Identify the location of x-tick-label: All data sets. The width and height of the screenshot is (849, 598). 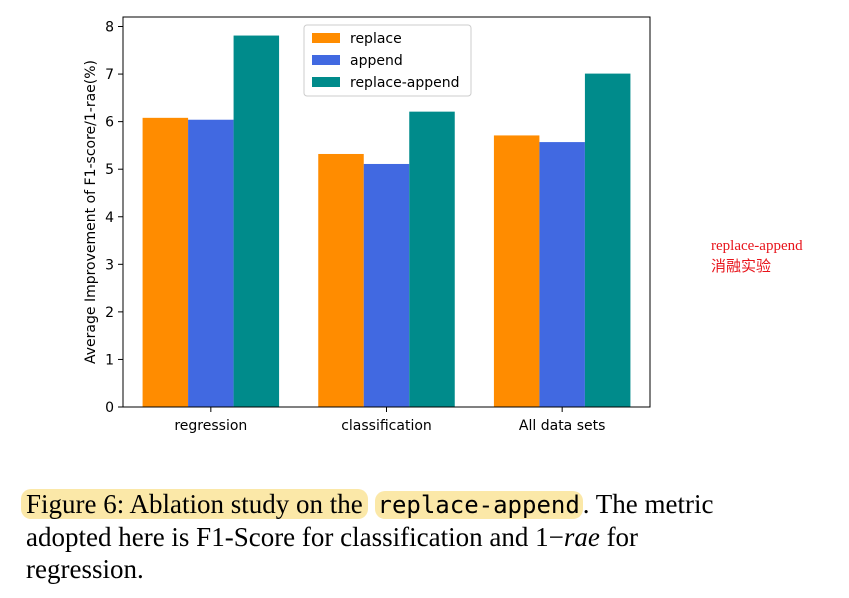
(562, 426).